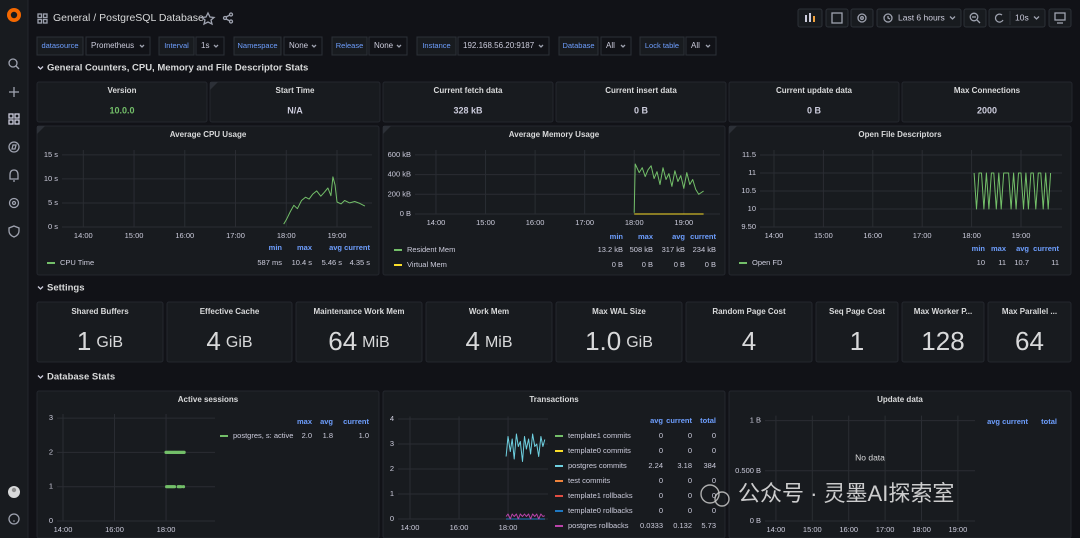 Image resolution: width=1080 pixels, height=538 pixels. What do you see at coordinates (812, 529) in the screenshot?
I see `x-tick-label: 15:00` at bounding box center [812, 529].